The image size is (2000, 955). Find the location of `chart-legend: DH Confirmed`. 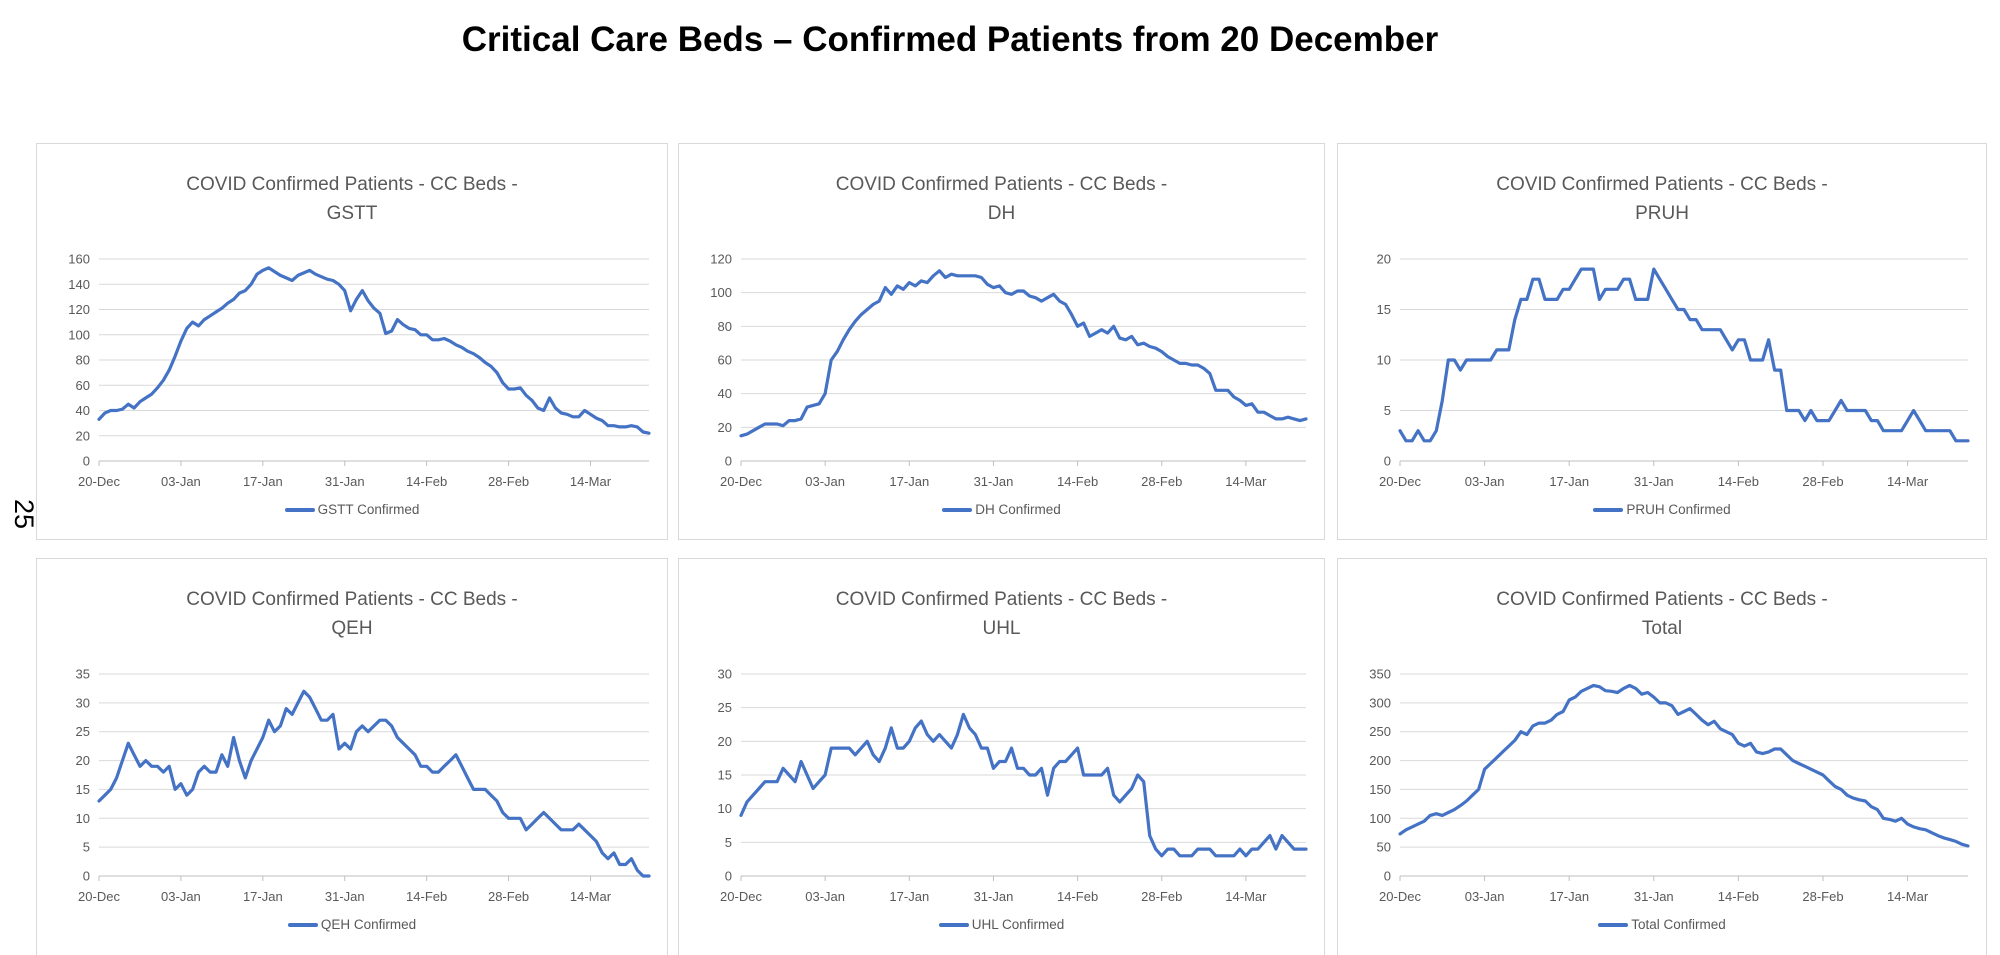

chart-legend: DH Confirmed is located at coordinates (1001, 509).